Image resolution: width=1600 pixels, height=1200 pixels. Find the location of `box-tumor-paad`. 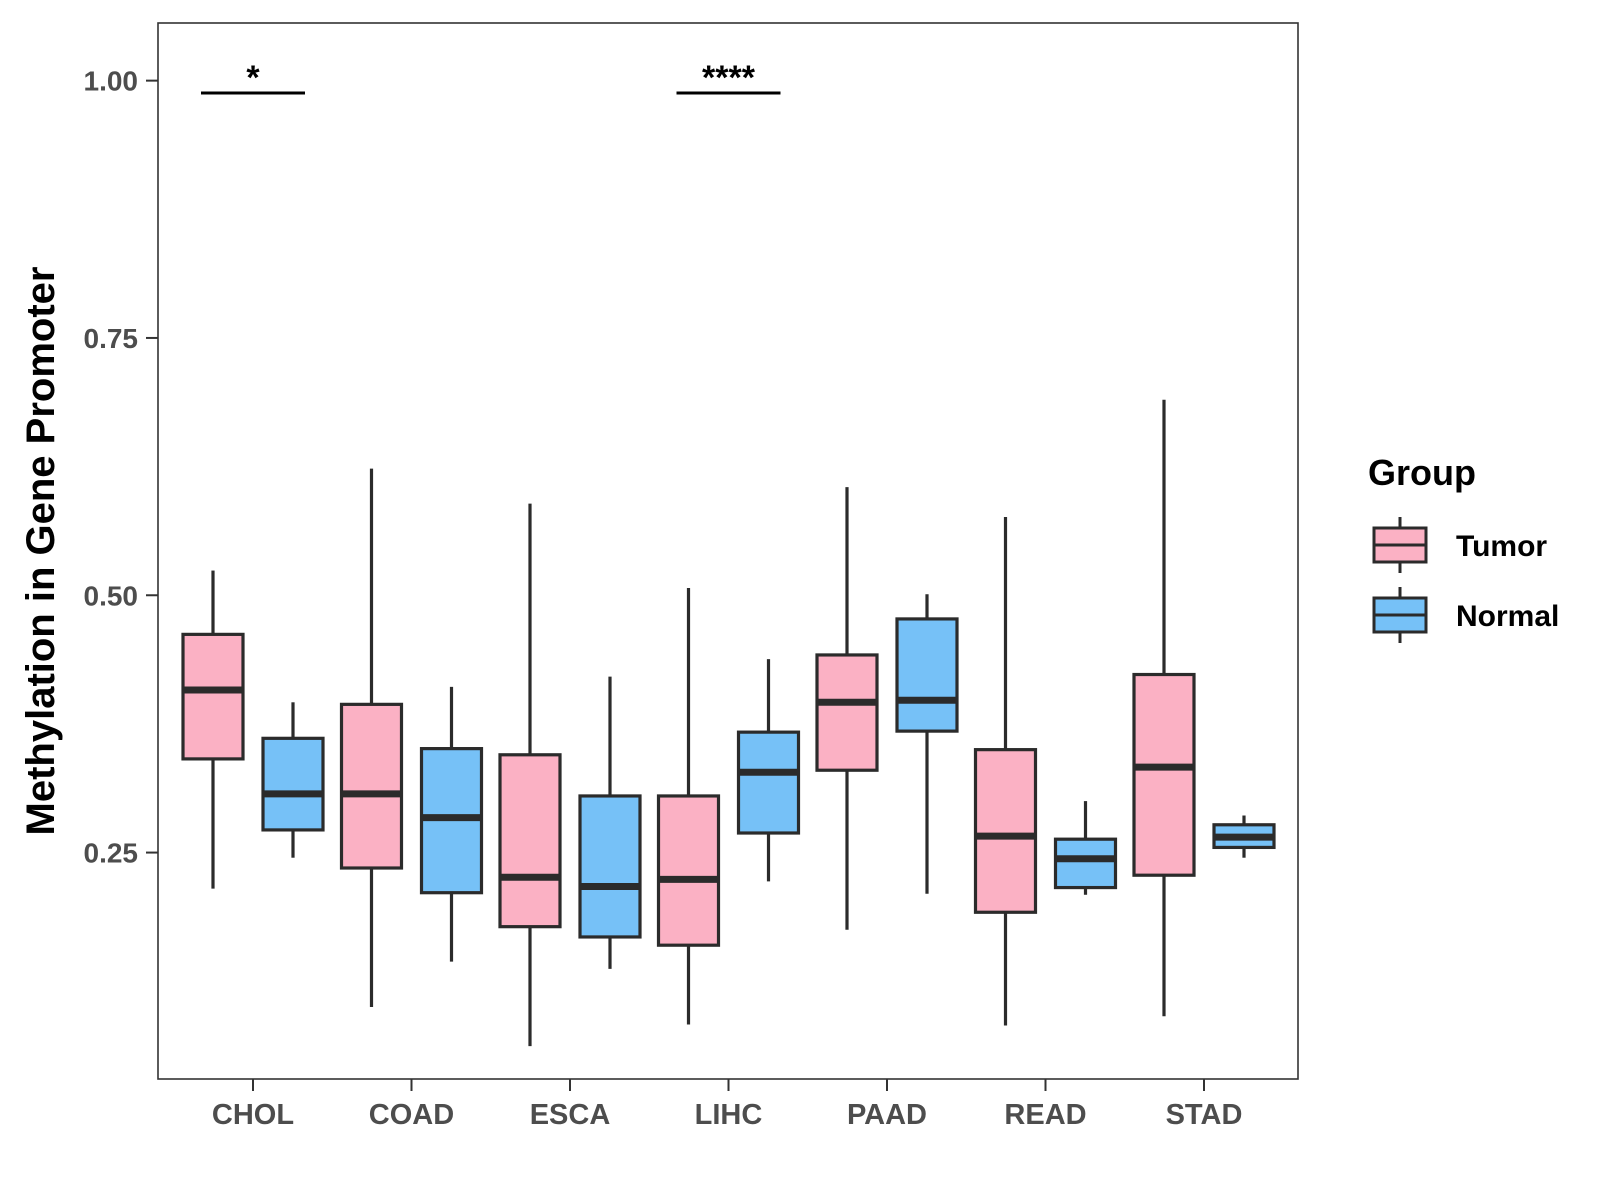

box-tumor-paad is located at coordinates (847, 712).